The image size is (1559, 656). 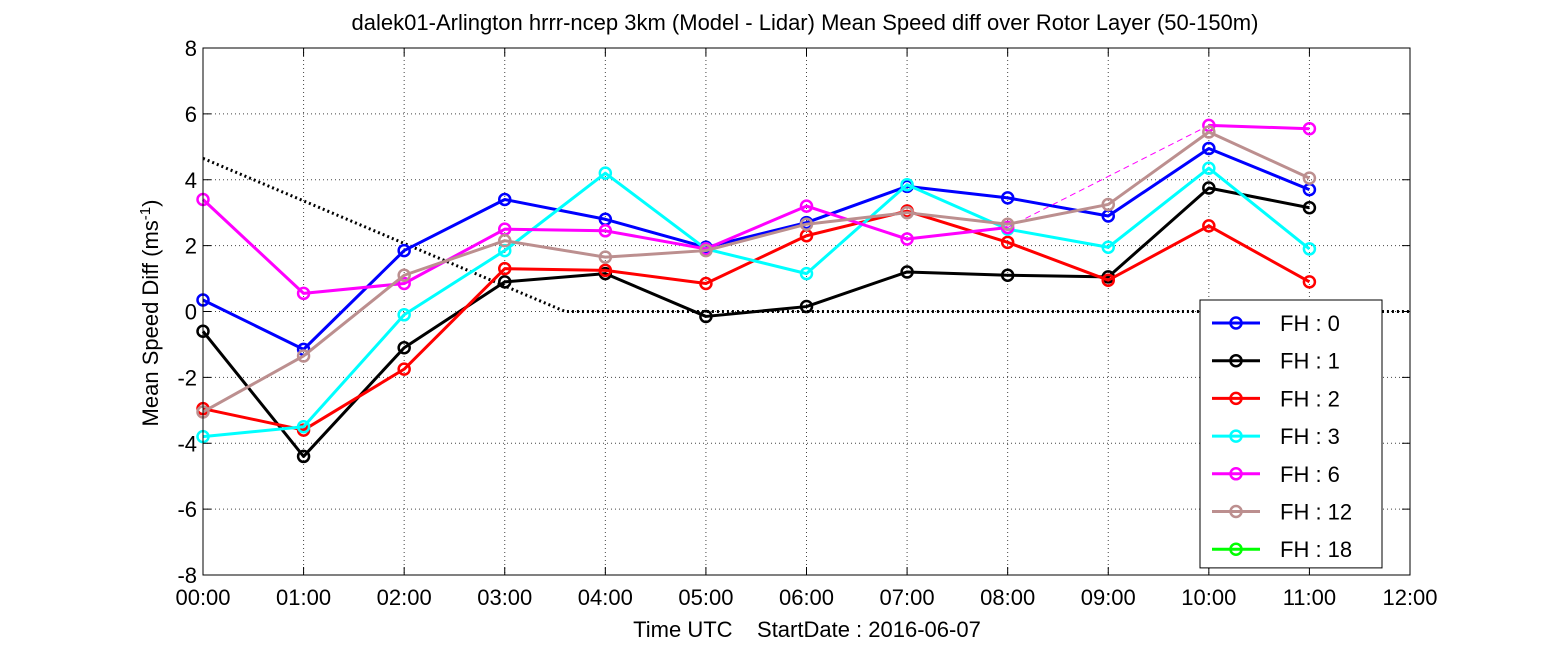 I want to click on legend-entry: FH : 6, so click(x=1276, y=474).